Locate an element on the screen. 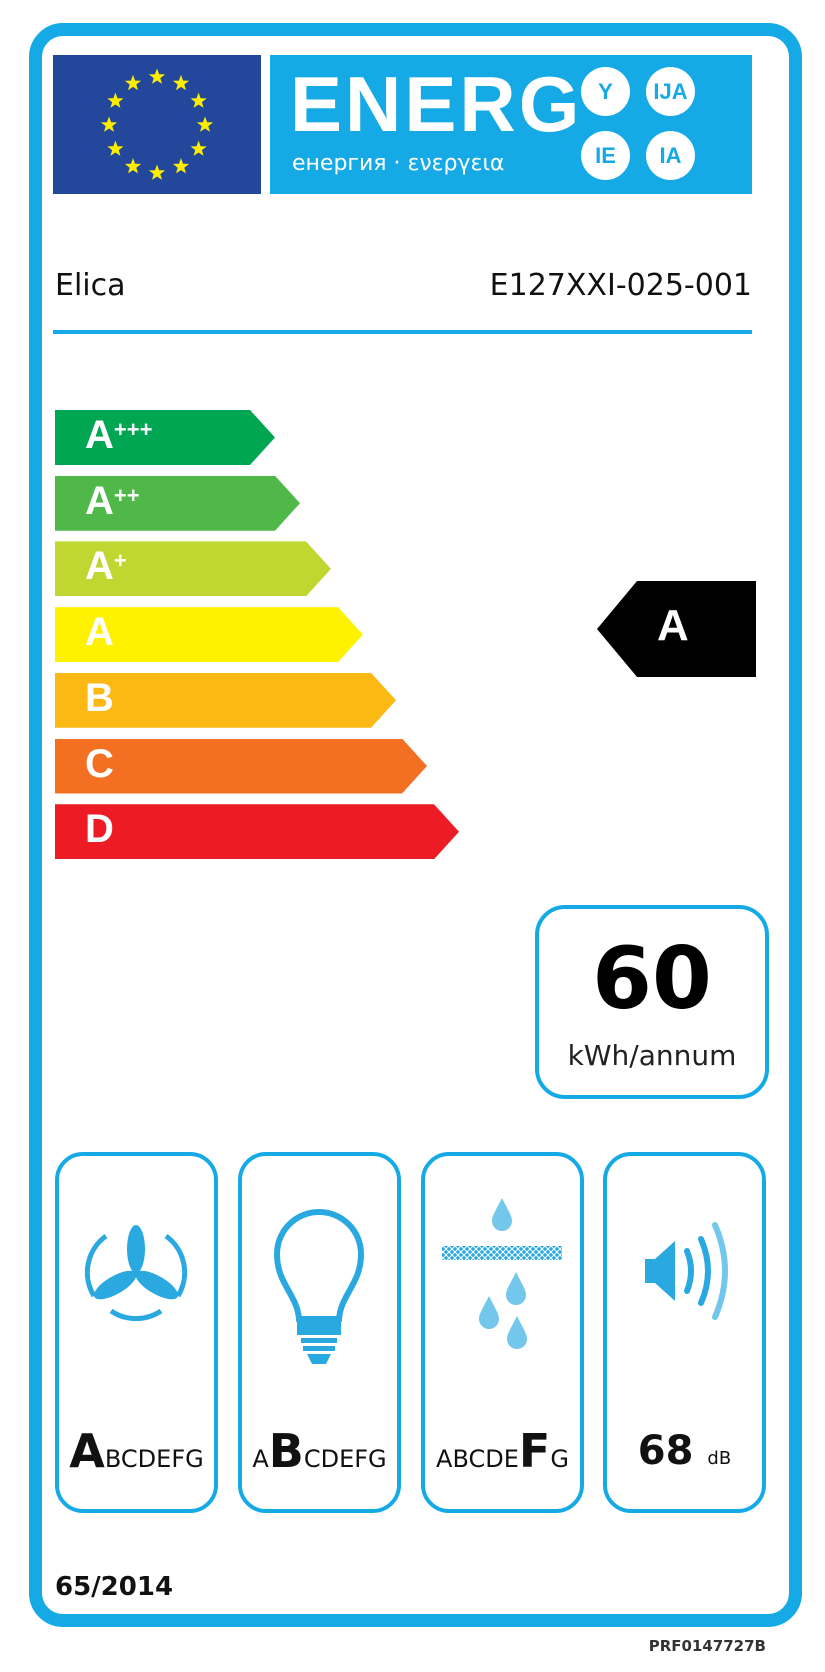 The width and height of the screenshot is (825, 1672). suffix-badge: IA is located at coordinates (670, 155).